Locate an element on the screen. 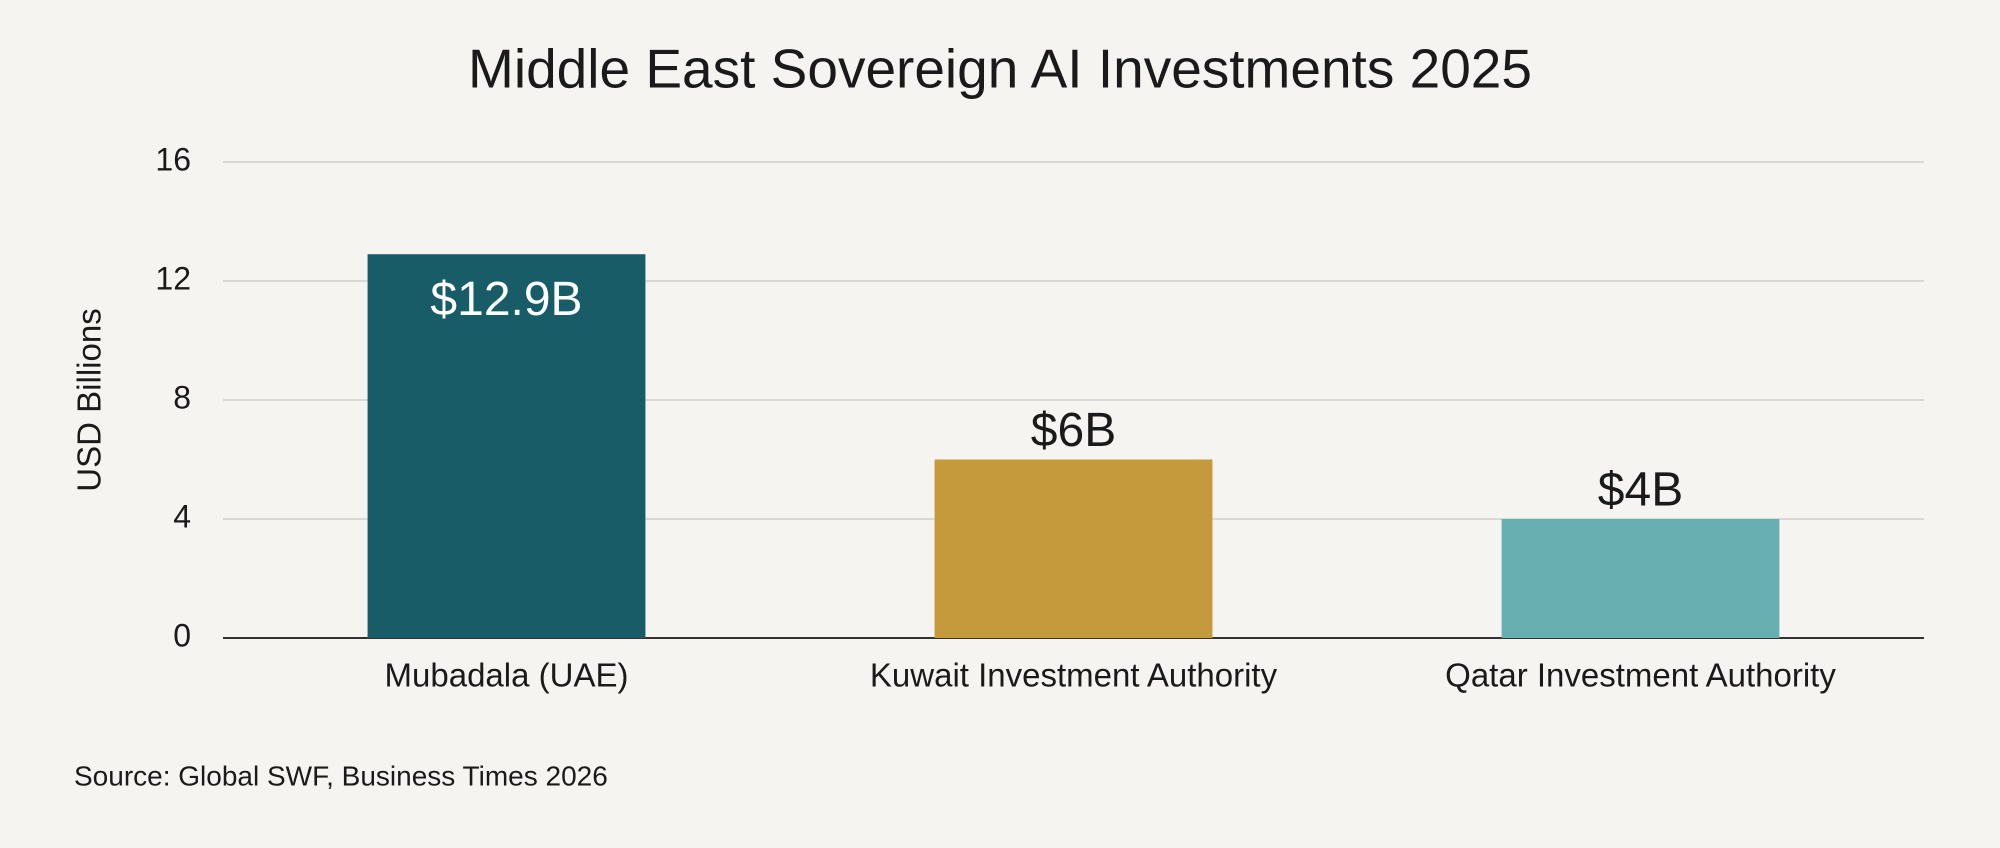  y-tick-label: 12 is located at coordinates (173, 278).